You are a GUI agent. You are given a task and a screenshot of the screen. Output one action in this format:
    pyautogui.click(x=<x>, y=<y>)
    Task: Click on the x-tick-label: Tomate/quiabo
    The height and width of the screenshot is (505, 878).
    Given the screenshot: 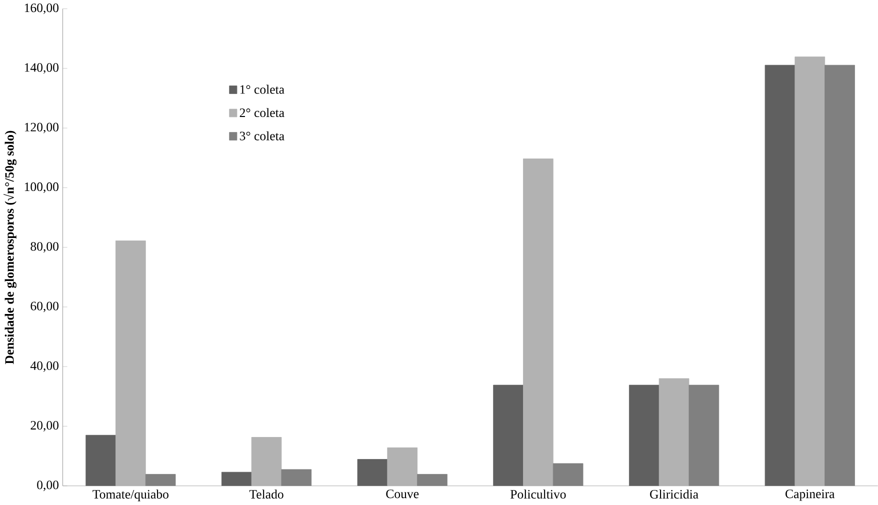 What is the action you would take?
    pyautogui.click(x=130, y=496)
    